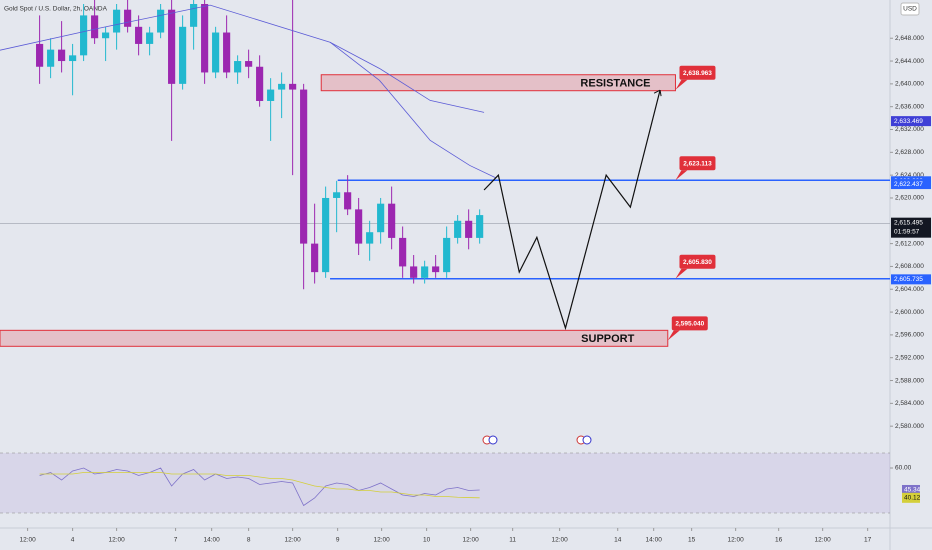 The image size is (932, 550). Describe the element at coordinates (615, 84) in the screenshot. I see `zone-label: RESISTANCE` at that location.